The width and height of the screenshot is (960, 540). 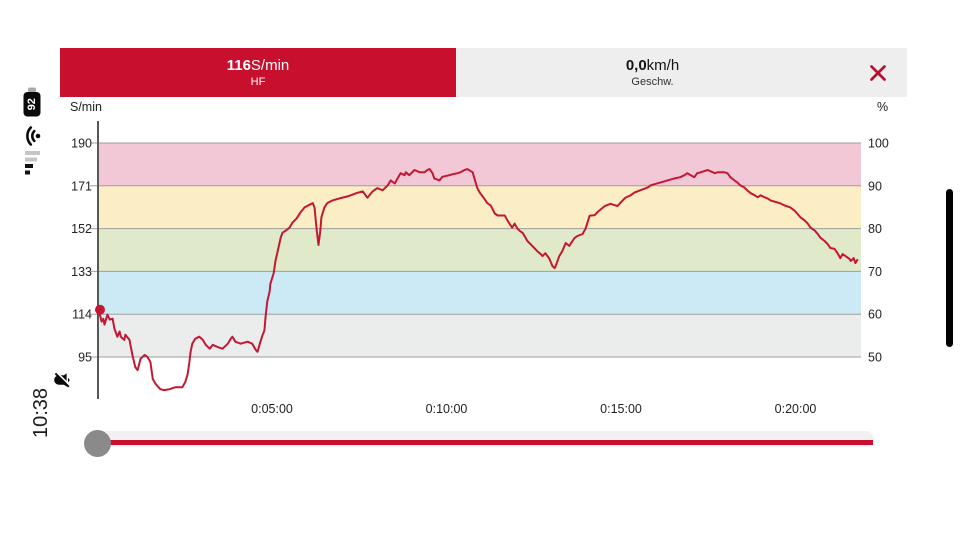 What do you see at coordinates (81, 229) in the screenshot?
I see `y-axis-tick-left: 152` at bounding box center [81, 229].